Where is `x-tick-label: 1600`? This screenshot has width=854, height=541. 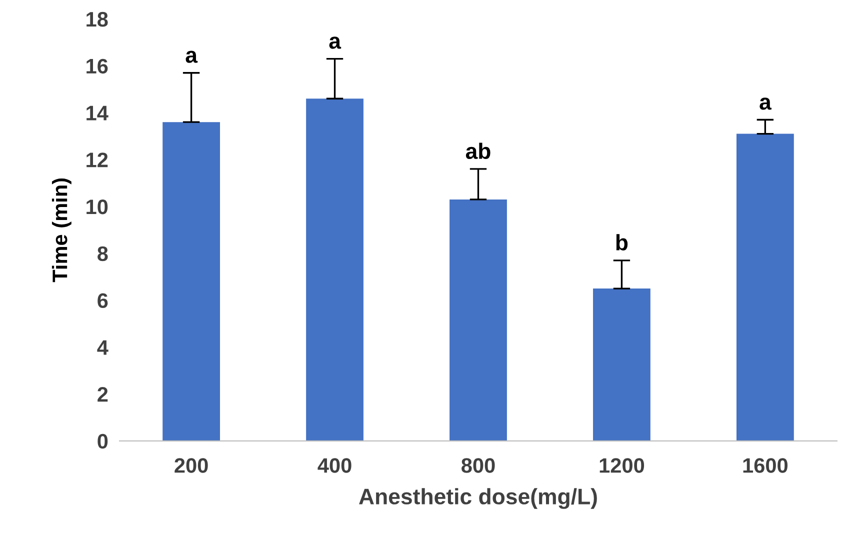 x-tick-label: 1600 is located at coordinates (765, 465).